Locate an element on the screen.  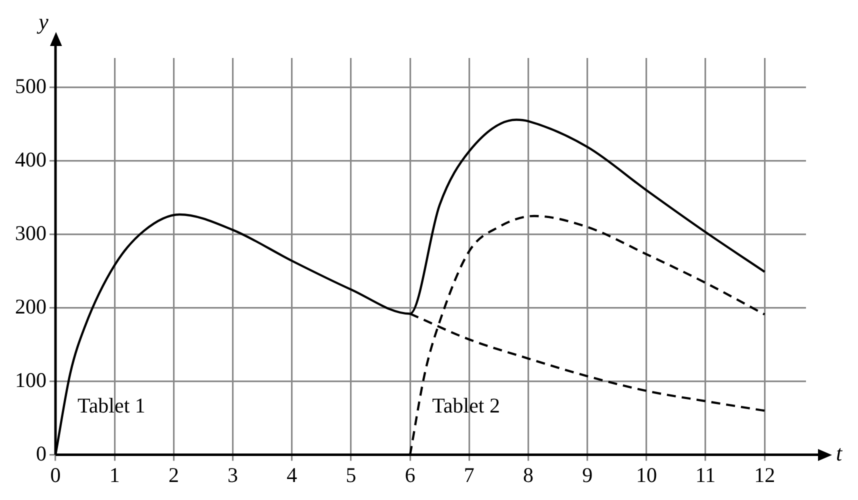
x-tick-label: 5 is located at coordinates (351, 474).